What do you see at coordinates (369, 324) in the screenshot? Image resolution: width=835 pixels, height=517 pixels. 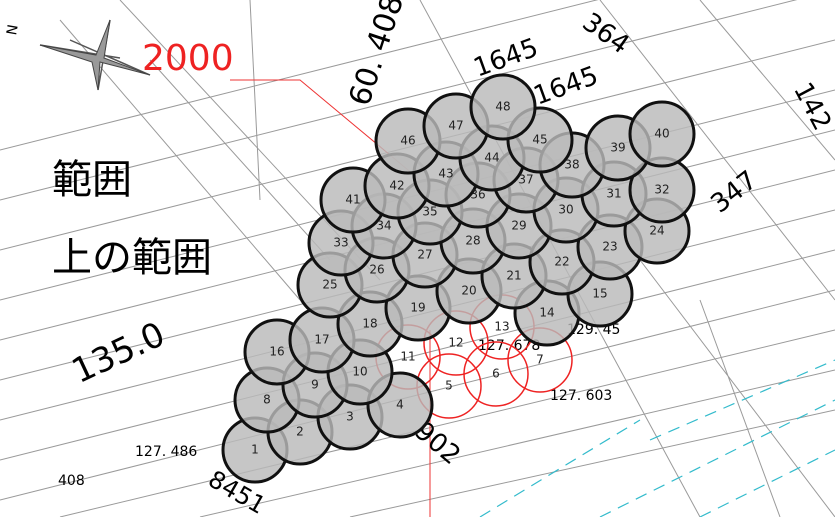 I see `circle-number: 18` at bounding box center [369, 324].